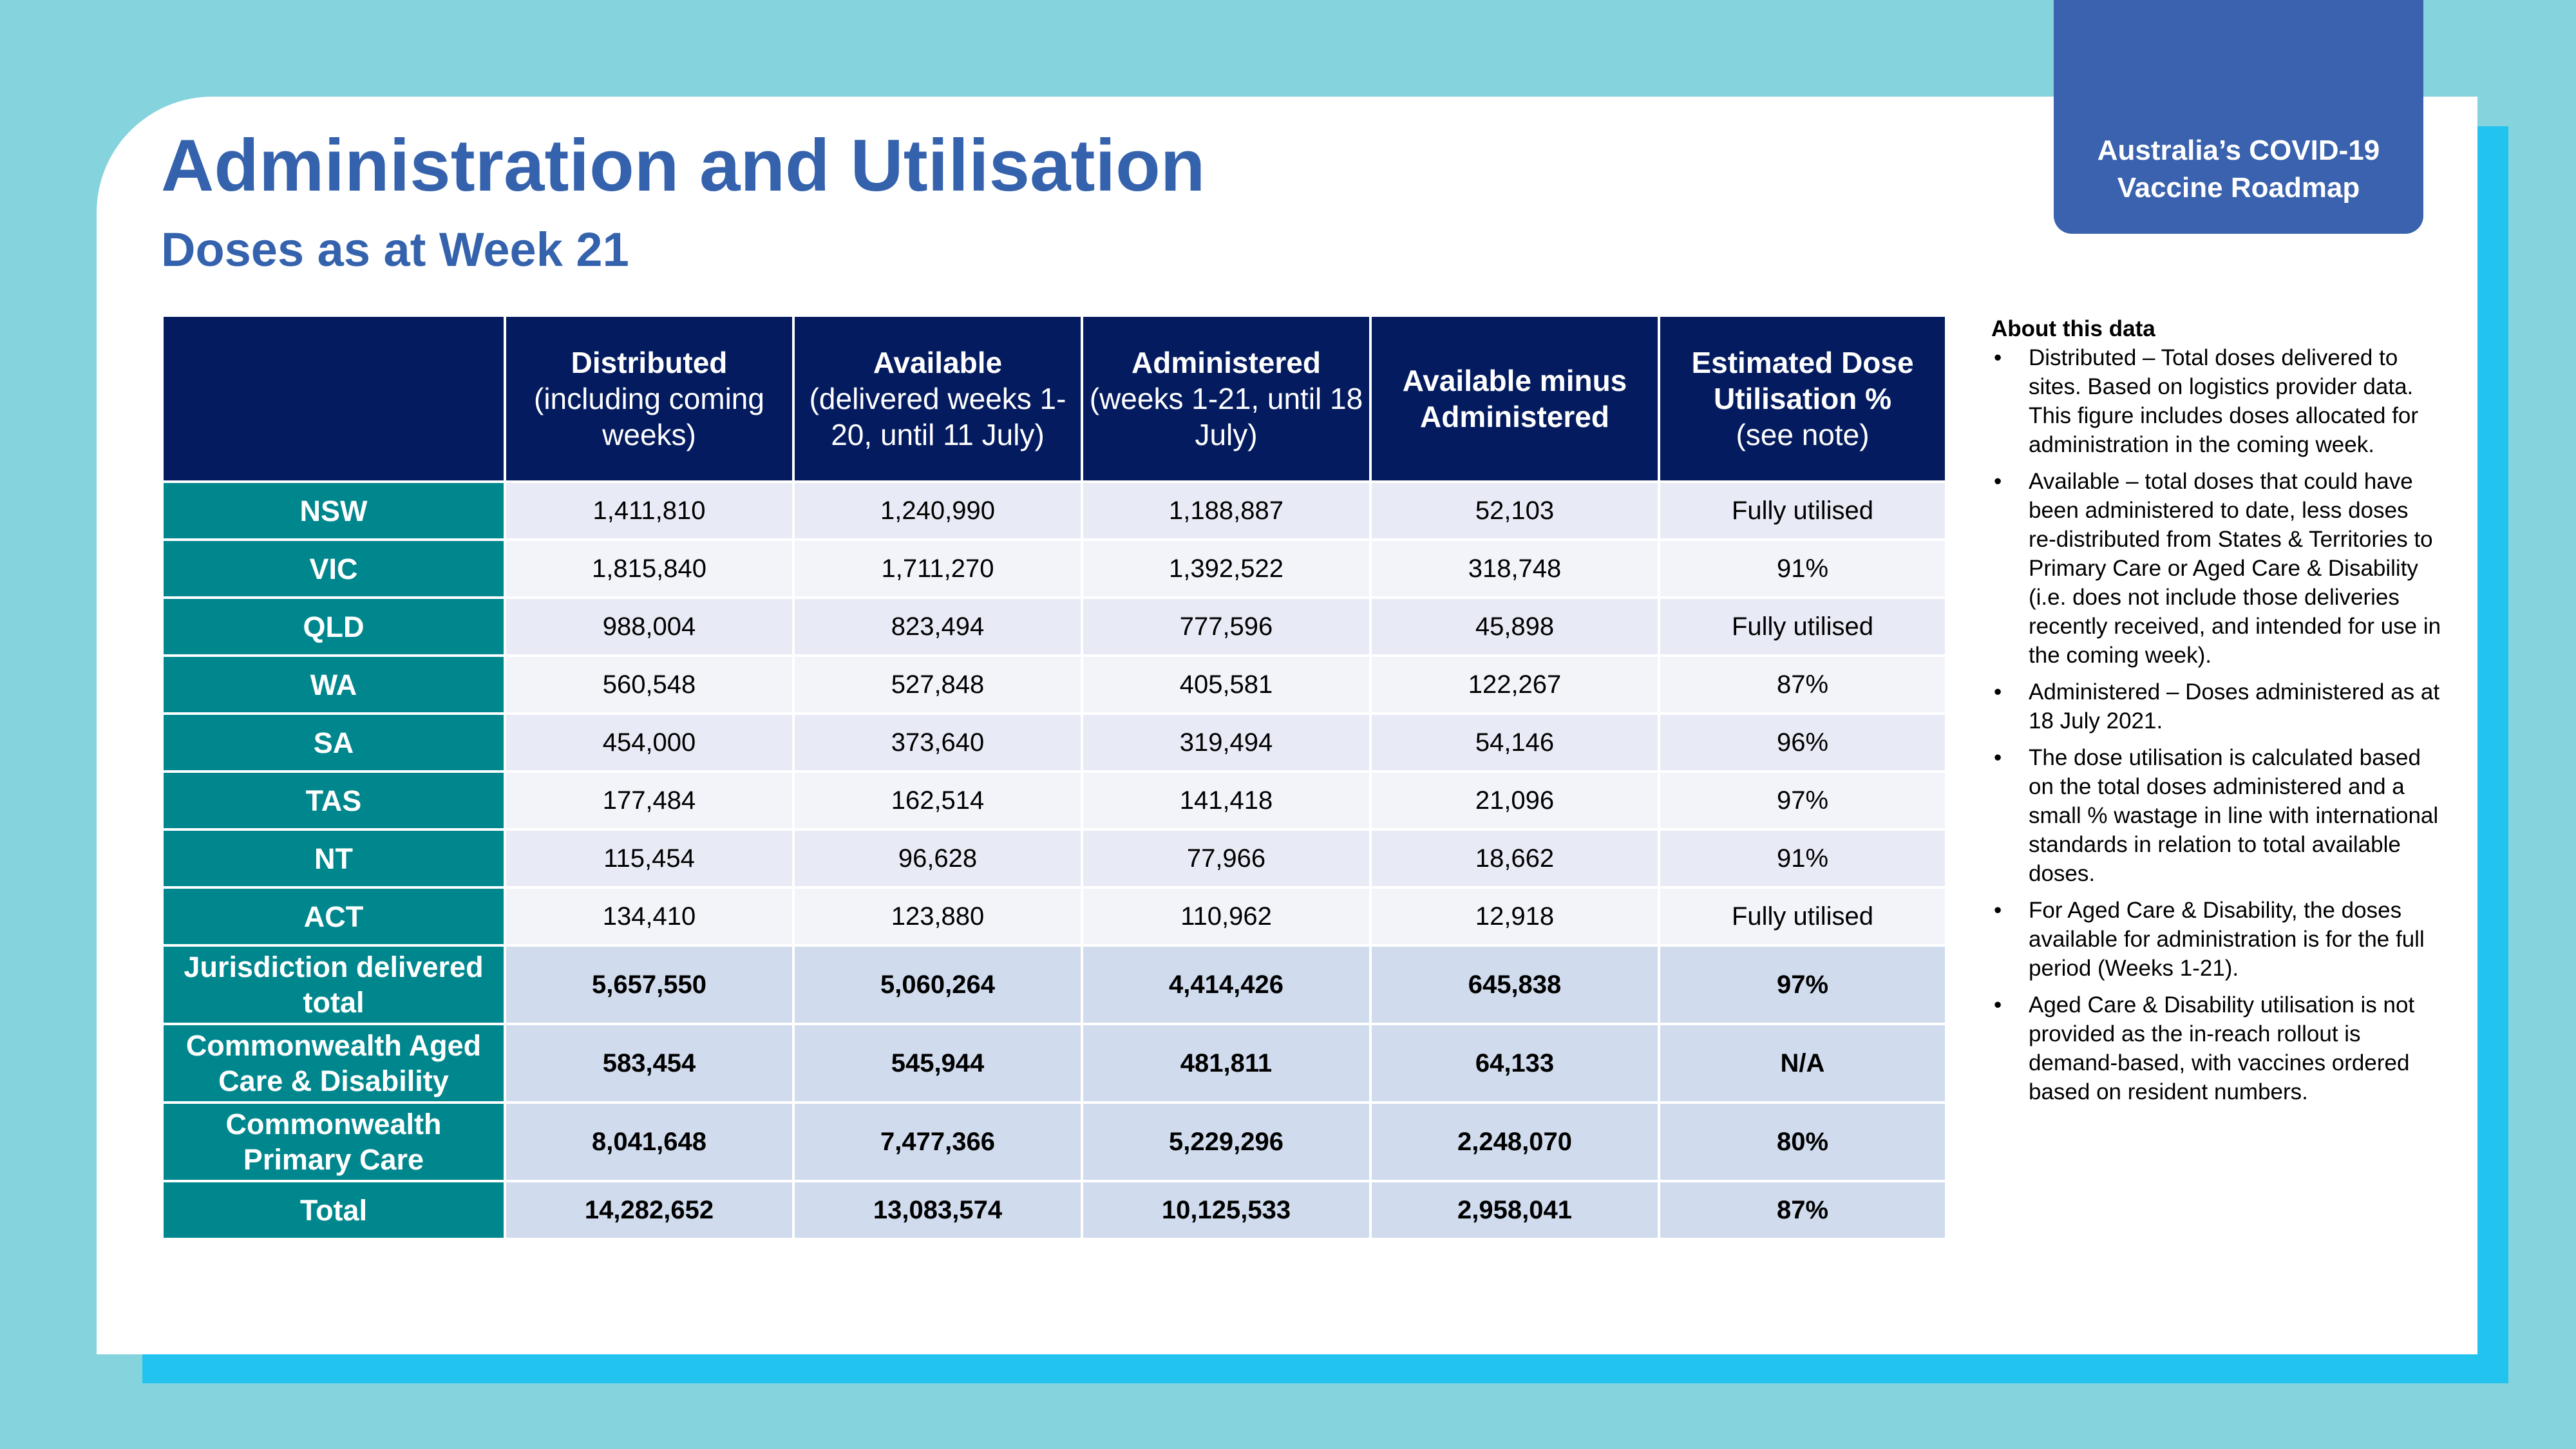 This screenshot has width=2576, height=1449. Describe the element at coordinates (1226, 916) in the screenshot. I see `cell-administered: 110,962` at that location.